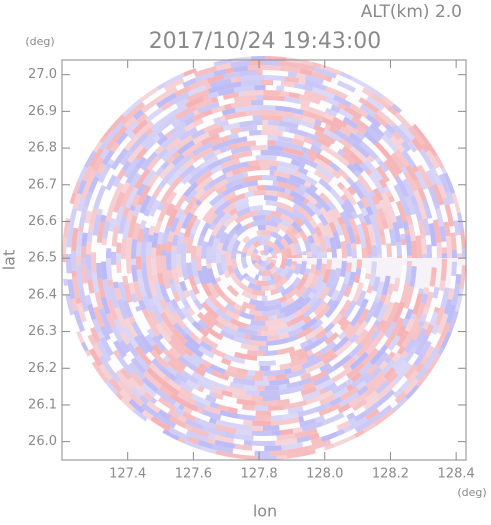 Image resolution: width=491 pixels, height=525 pixels. I want to click on x-unit: (deg), so click(471, 492).